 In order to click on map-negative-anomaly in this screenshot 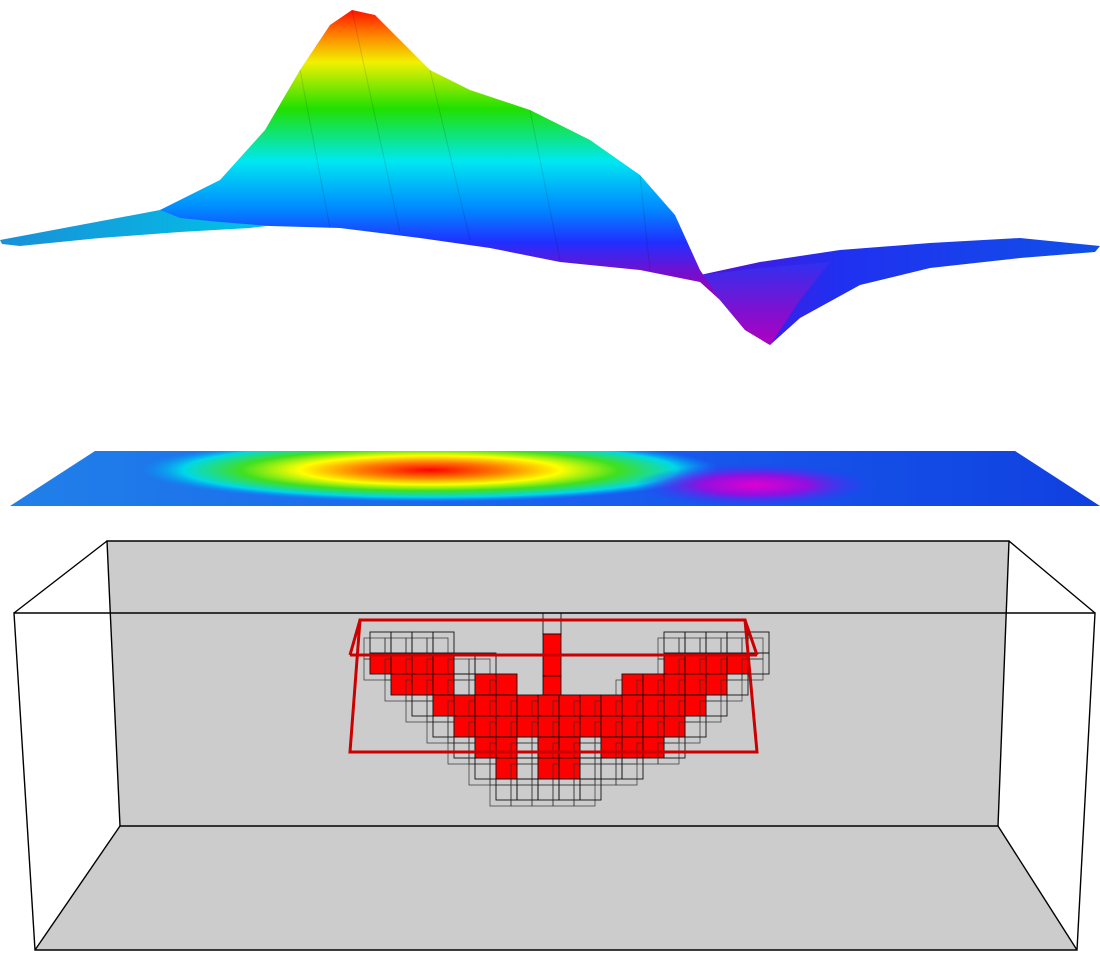, I will do `click(755, 484)`.